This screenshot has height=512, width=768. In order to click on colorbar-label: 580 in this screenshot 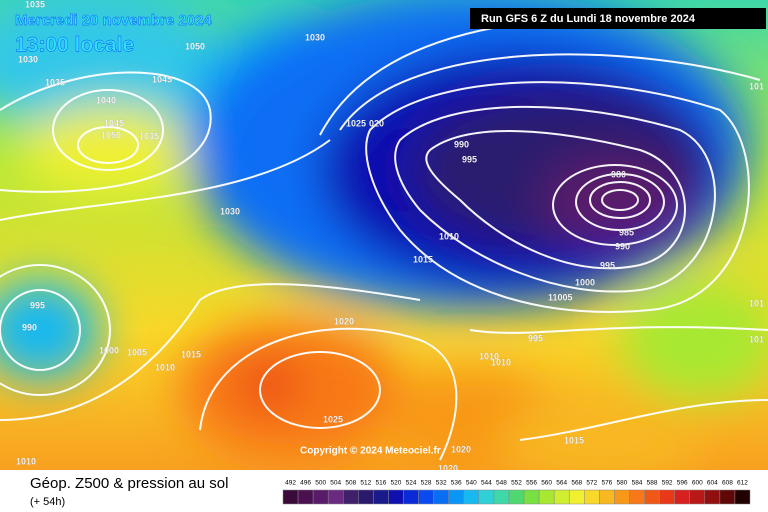, I will do `click(622, 483)`.